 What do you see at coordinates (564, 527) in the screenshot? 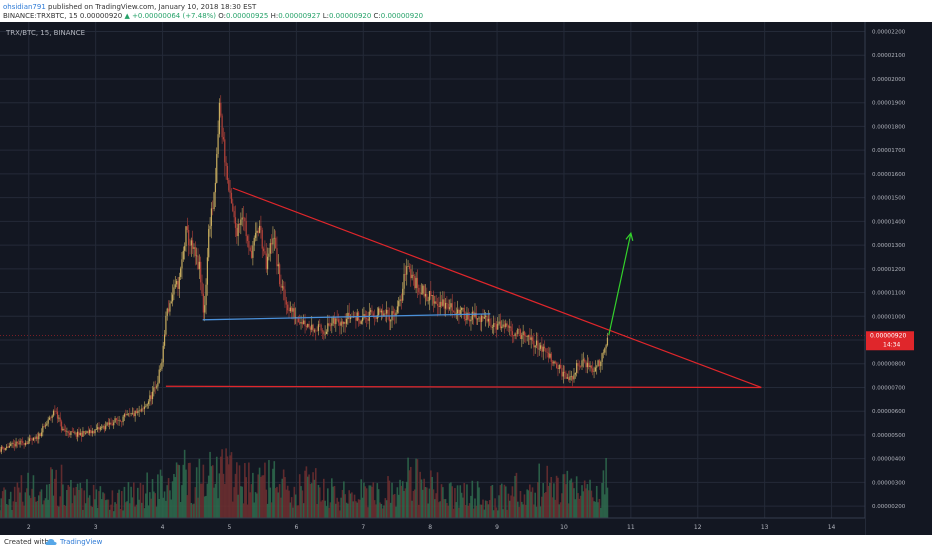
I see `time-tick-label: 10` at bounding box center [564, 527].